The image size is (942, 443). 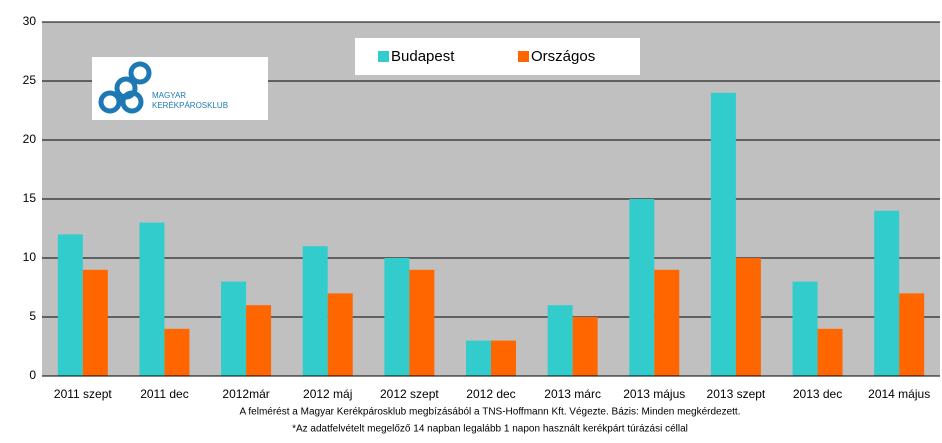 What do you see at coordinates (423, 56) in the screenshot?
I see `legend-label: Budapest` at bounding box center [423, 56].